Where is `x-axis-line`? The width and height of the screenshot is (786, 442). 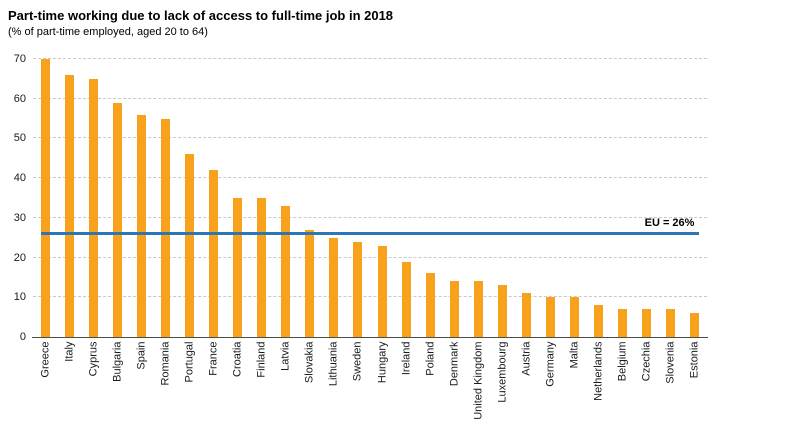
x-axis-line is located at coordinates (370, 337).